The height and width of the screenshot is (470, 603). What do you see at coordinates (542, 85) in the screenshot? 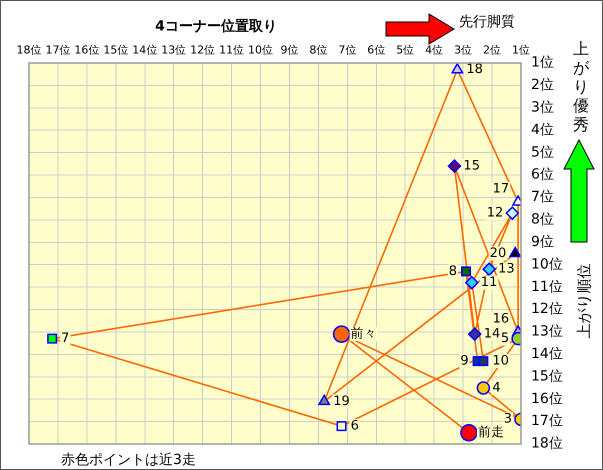
I see `y-tick-label: 2位` at bounding box center [542, 85].